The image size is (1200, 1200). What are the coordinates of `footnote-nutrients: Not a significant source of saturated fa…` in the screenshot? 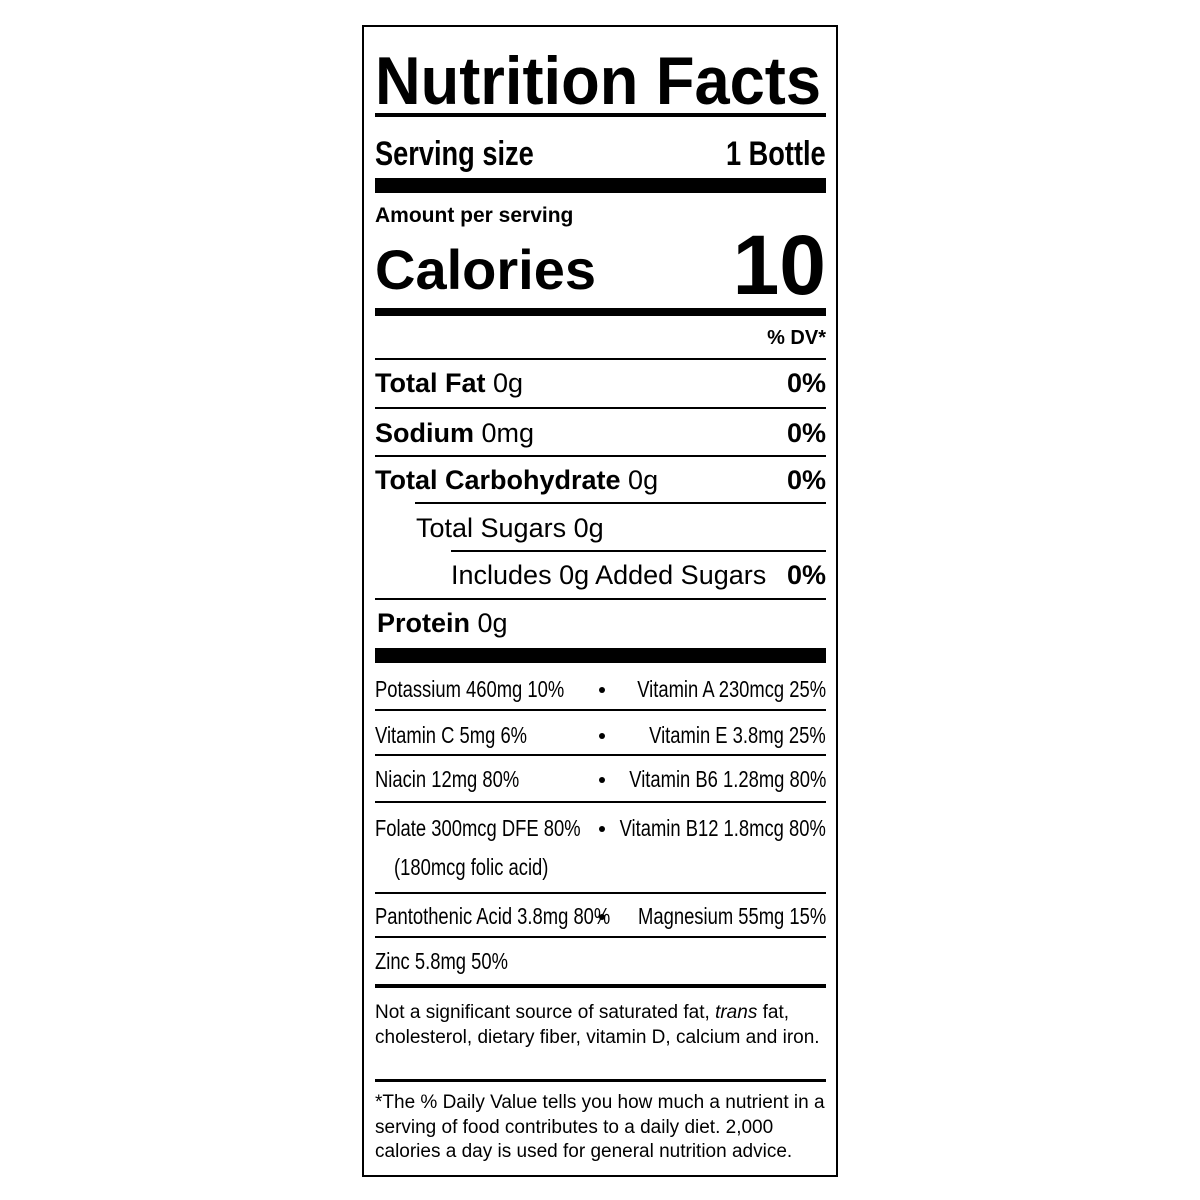 It's located at (600, 1025).